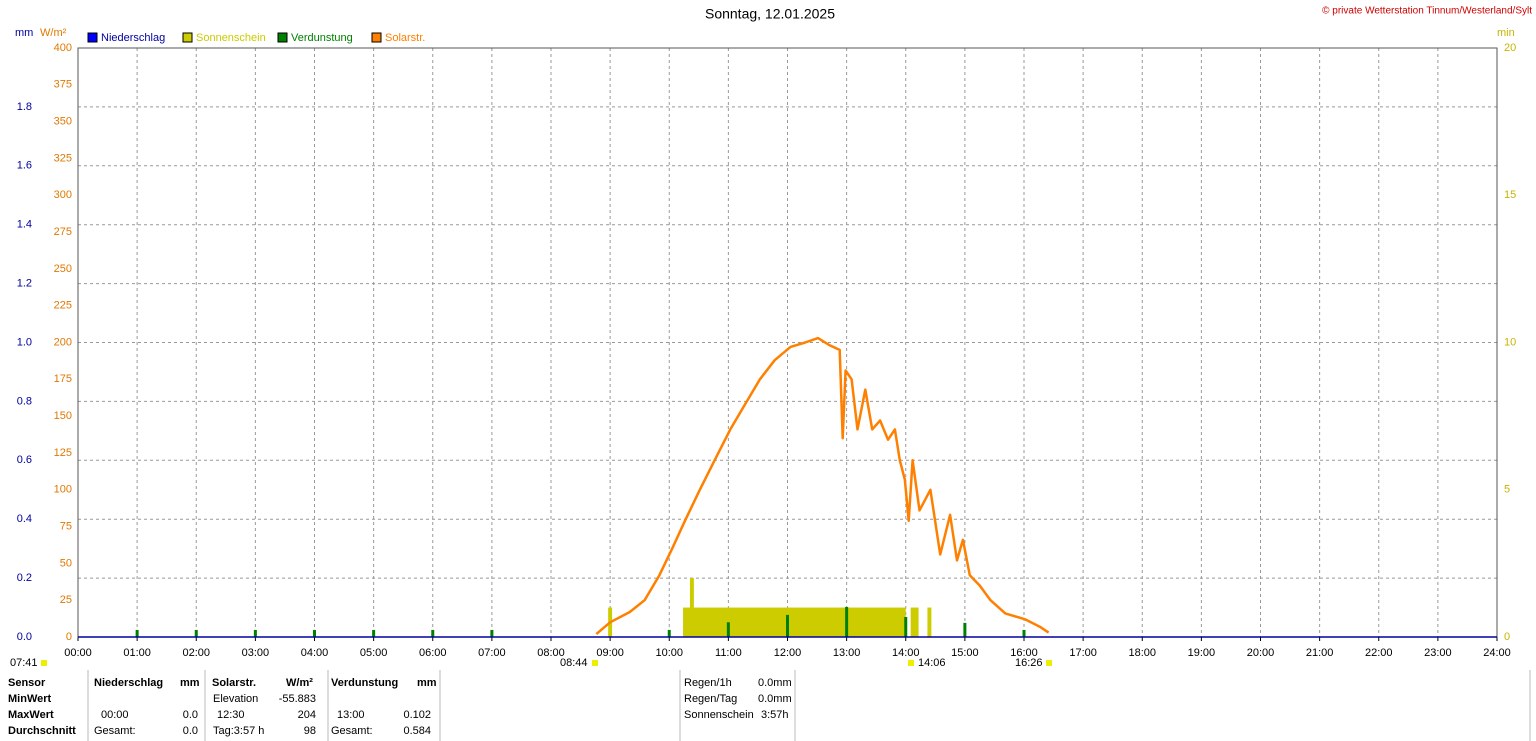 The image size is (1536, 741). I want to click on x-tick-label: 20:00, so click(1261, 653).